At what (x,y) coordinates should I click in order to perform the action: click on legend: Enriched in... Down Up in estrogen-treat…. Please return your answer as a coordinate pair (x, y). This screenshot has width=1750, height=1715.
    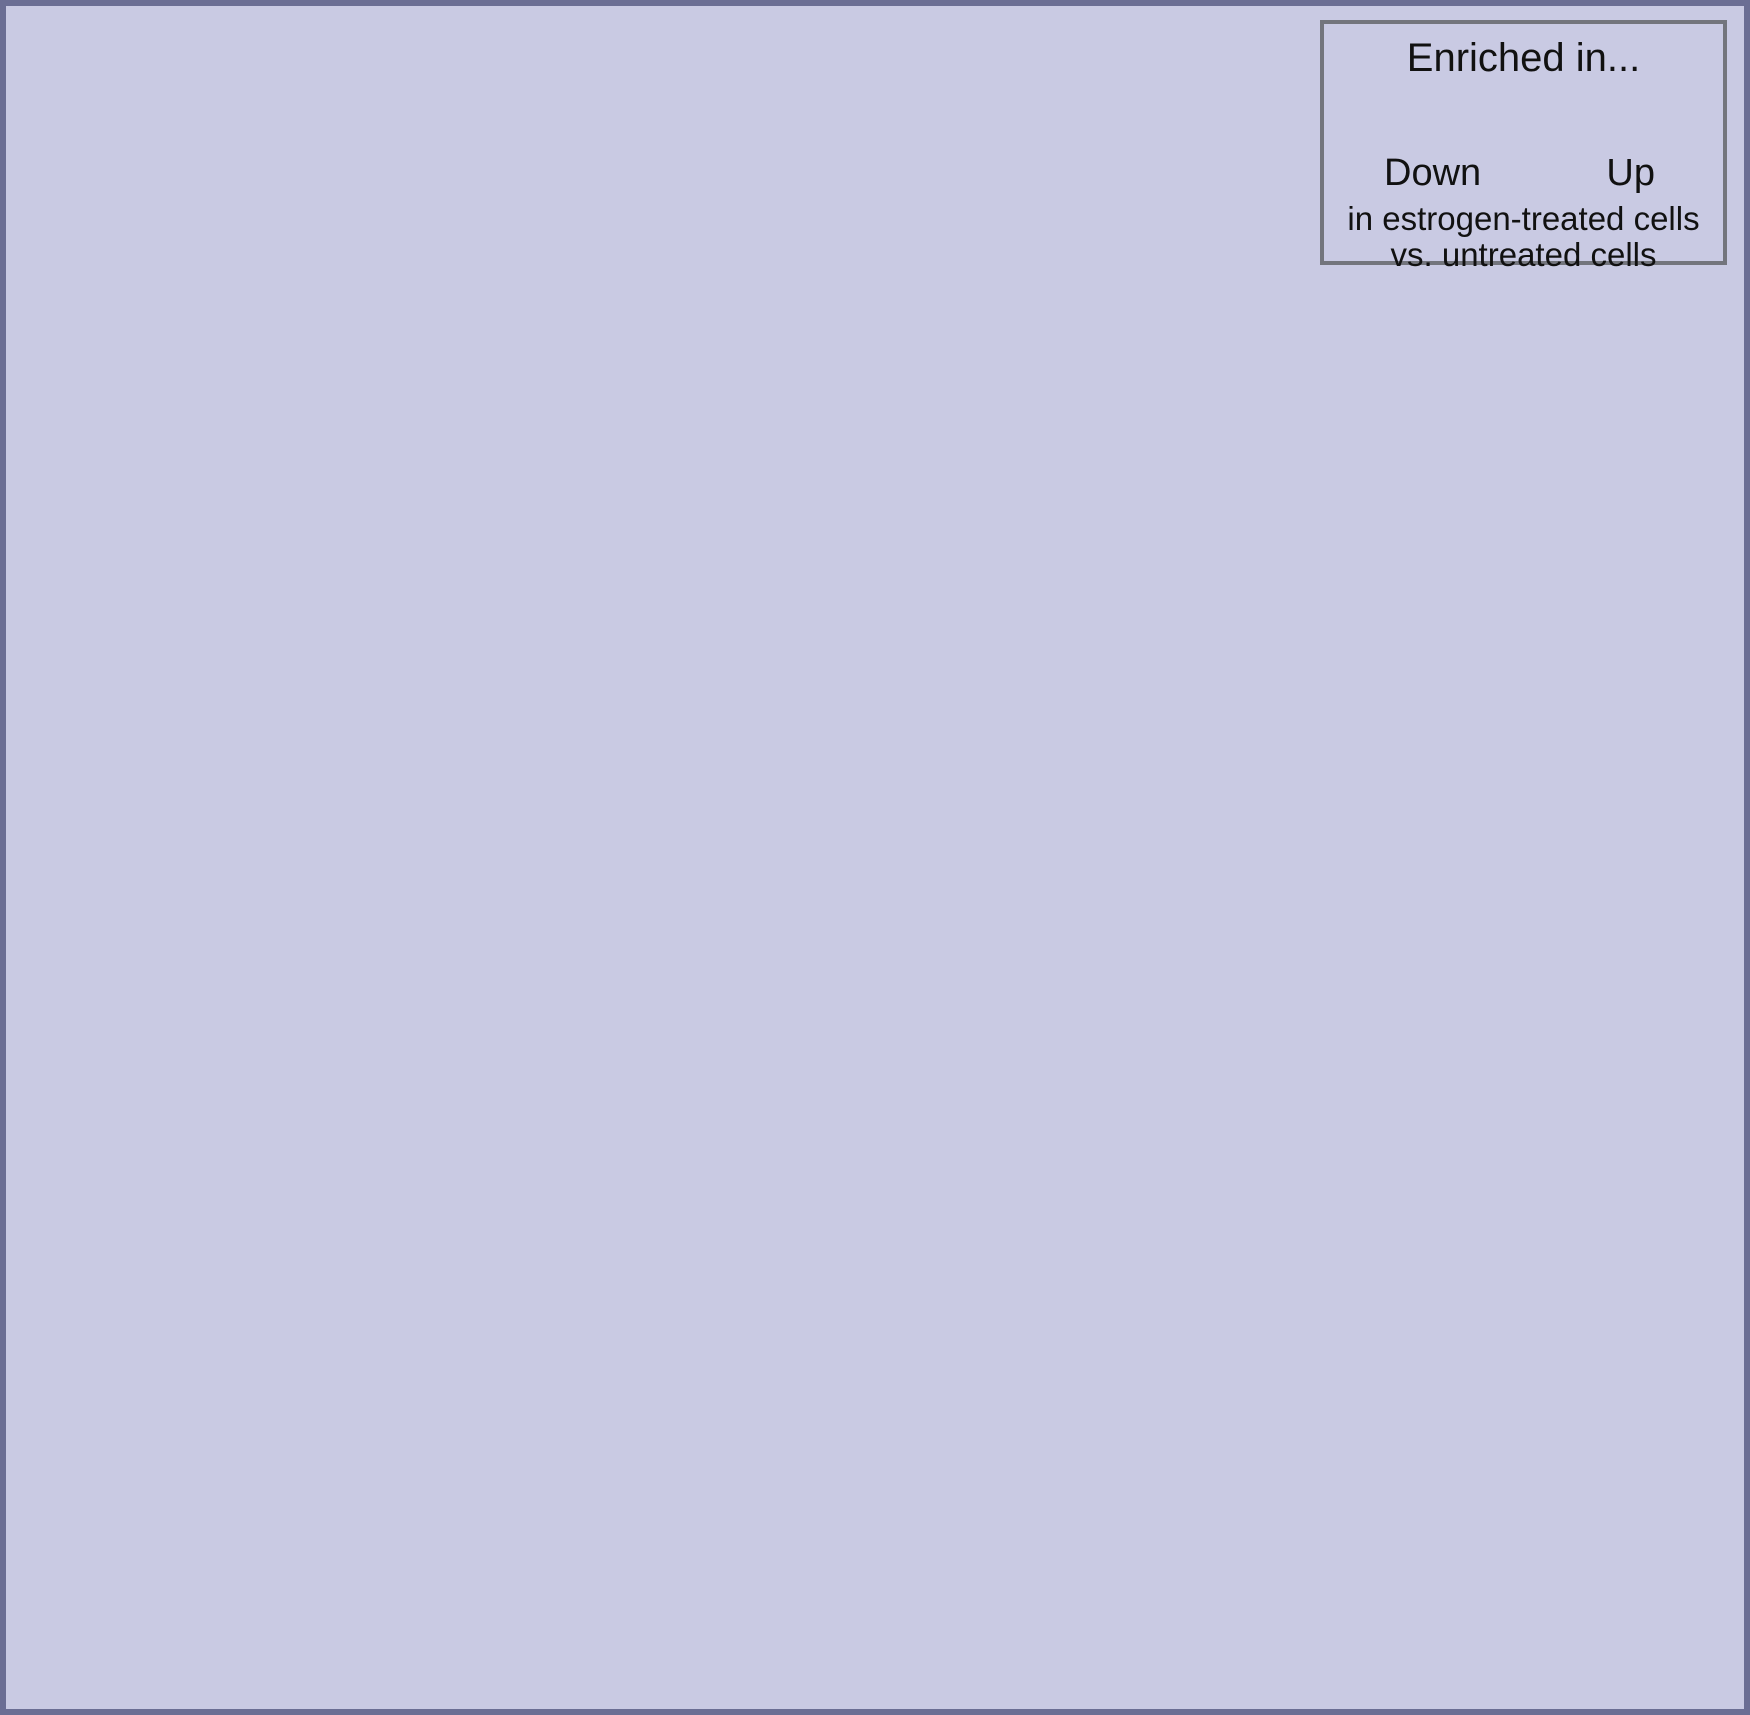
    Looking at the image, I should click on (1523, 146).